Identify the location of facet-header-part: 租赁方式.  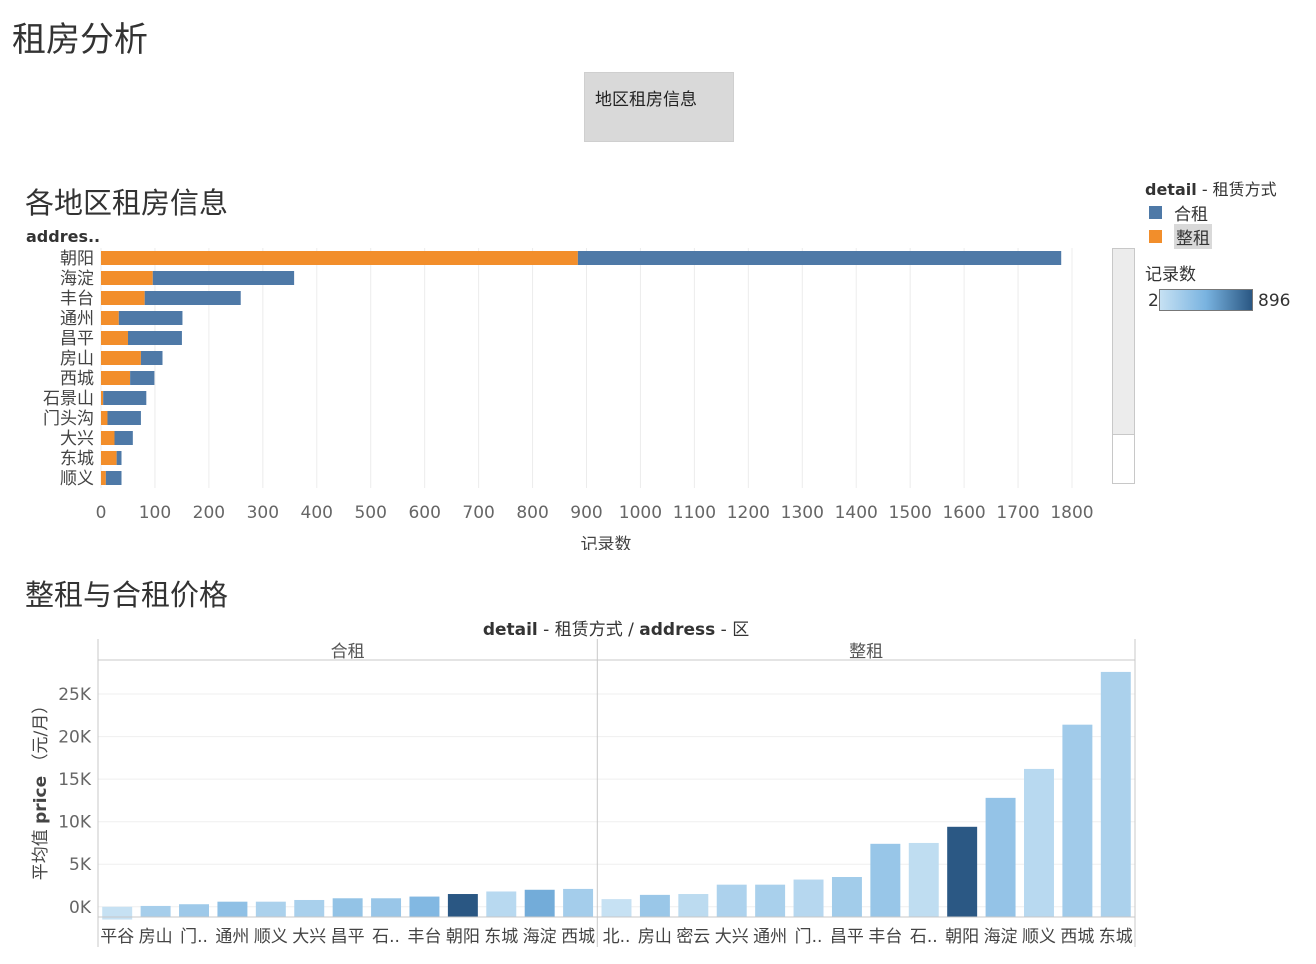
(589, 630).